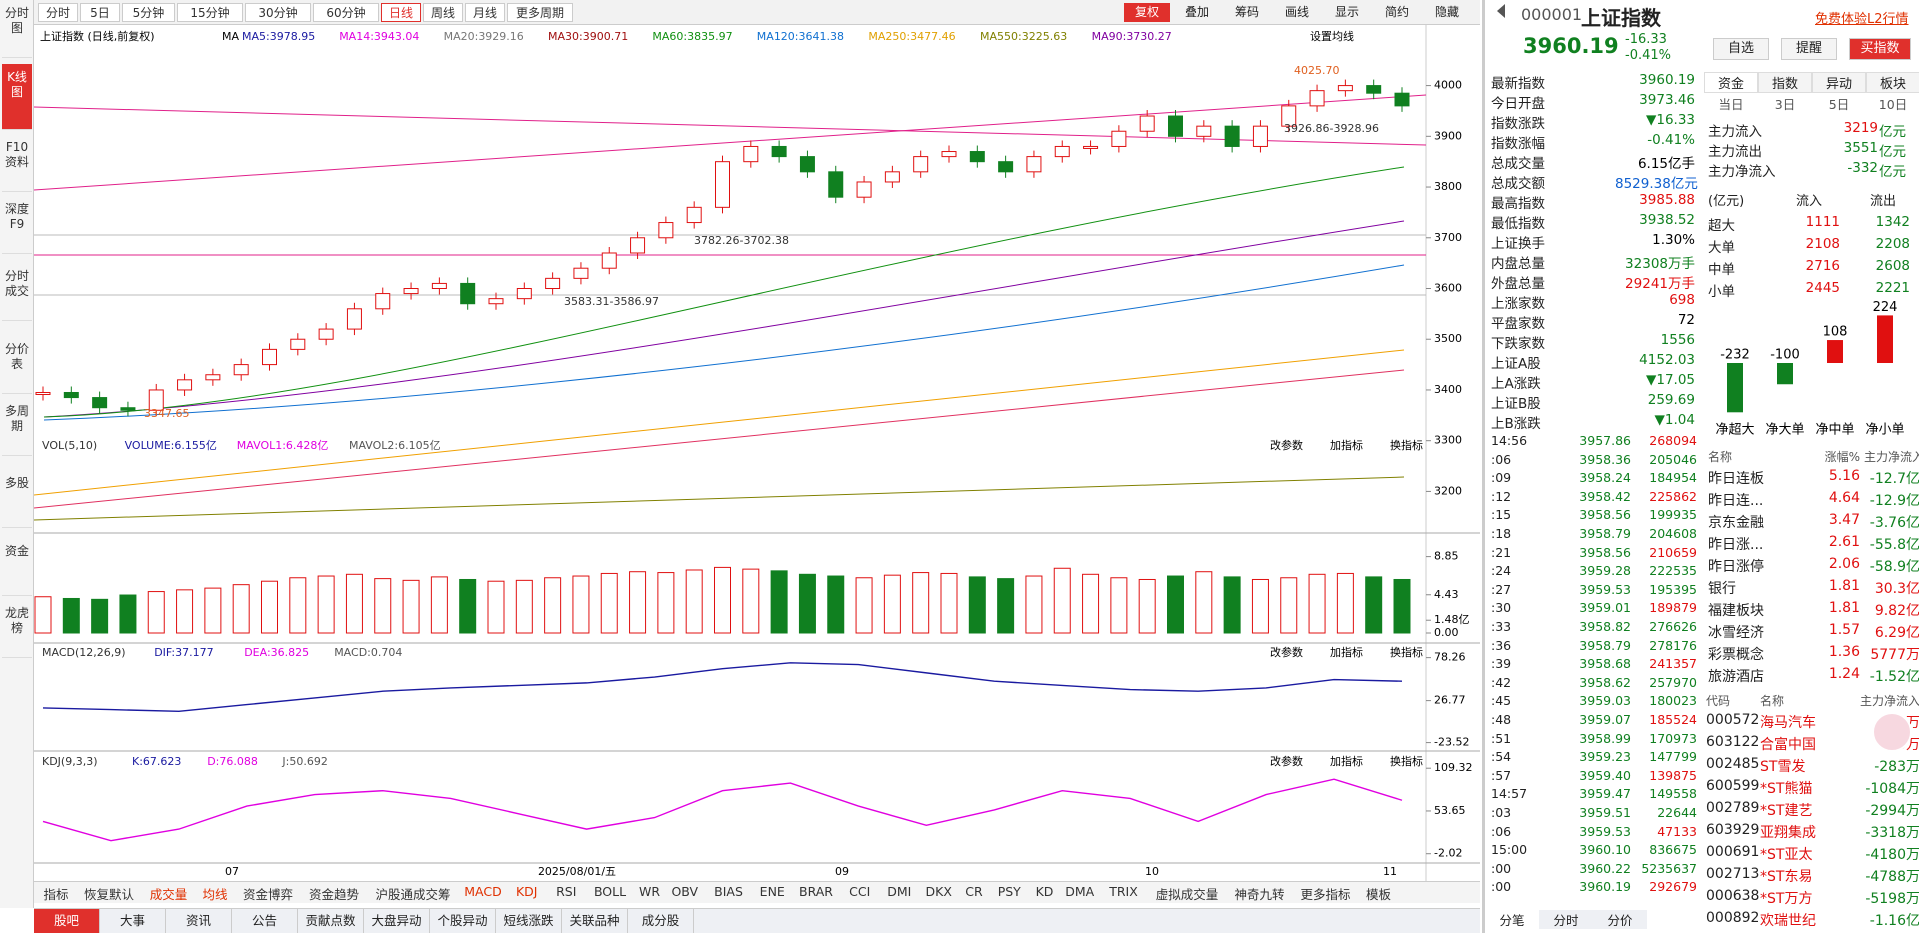 The height and width of the screenshot is (933, 1919). What do you see at coordinates (133, 921) in the screenshot?
I see `bottom-tab: 大事` at bounding box center [133, 921].